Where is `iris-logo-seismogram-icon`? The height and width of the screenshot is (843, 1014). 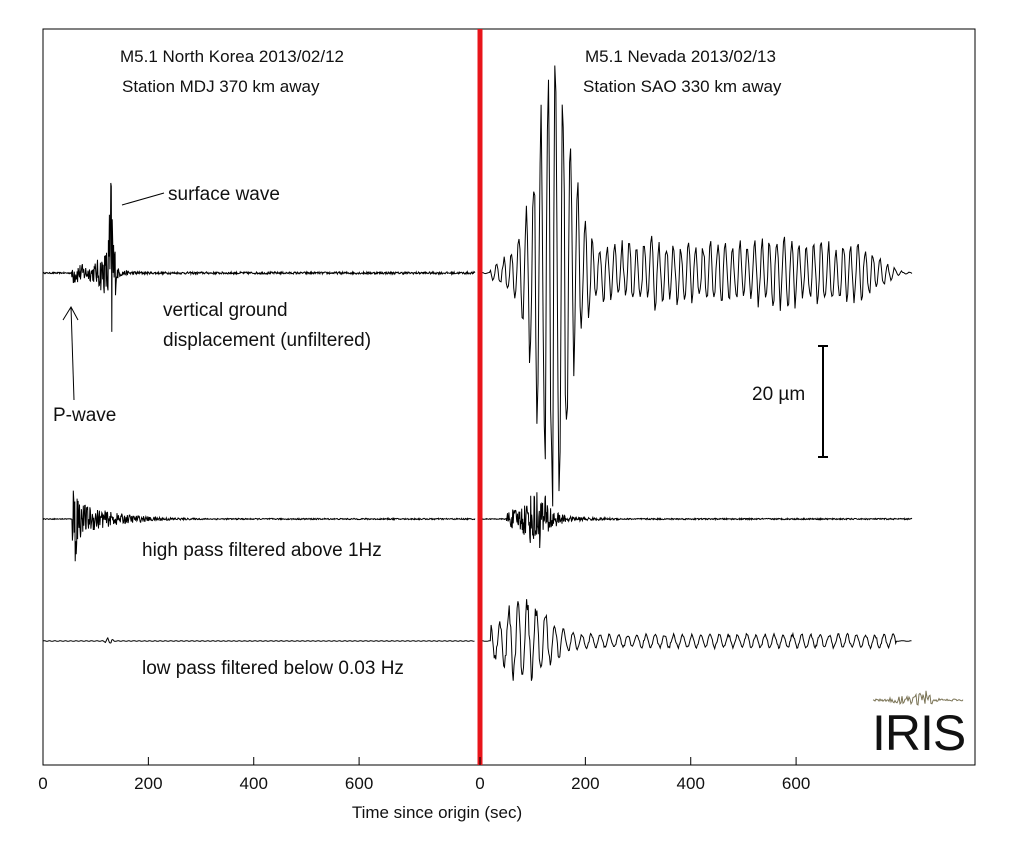
iris-logo-seismogram-icon is located at coordinates (918, 698).